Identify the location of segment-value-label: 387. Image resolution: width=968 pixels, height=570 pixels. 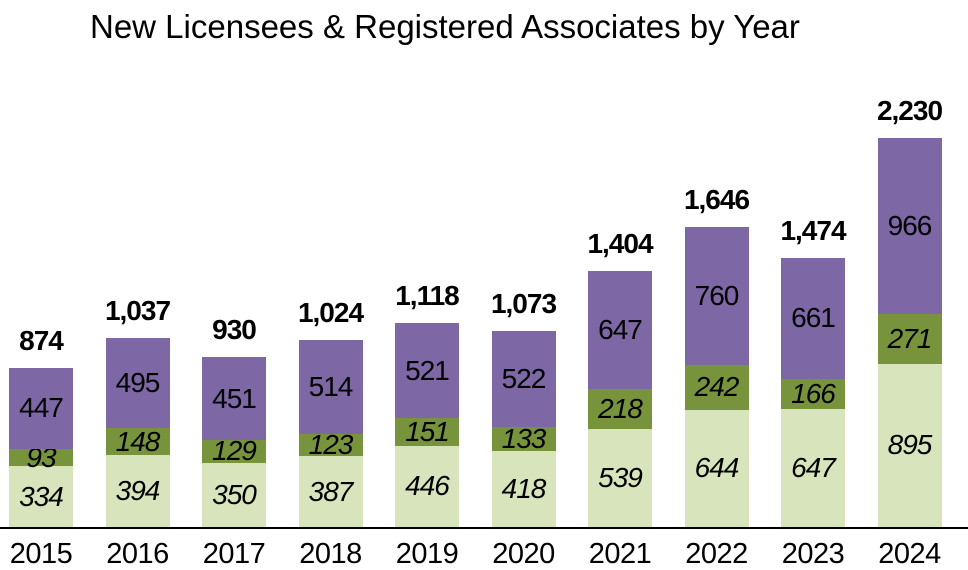
(331, 491).